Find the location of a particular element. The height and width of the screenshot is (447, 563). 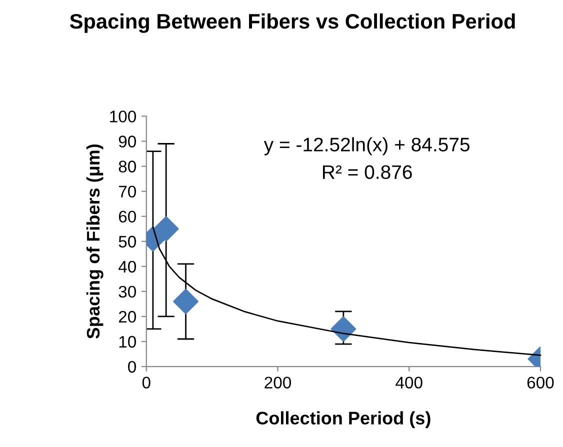

y-tick-label: 0 is located at coordinates (132, 366).